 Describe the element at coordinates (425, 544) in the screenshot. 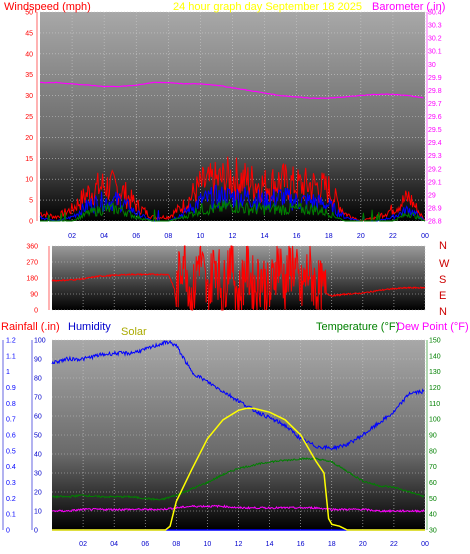

I see `temp-x-tick: 00` at that location.